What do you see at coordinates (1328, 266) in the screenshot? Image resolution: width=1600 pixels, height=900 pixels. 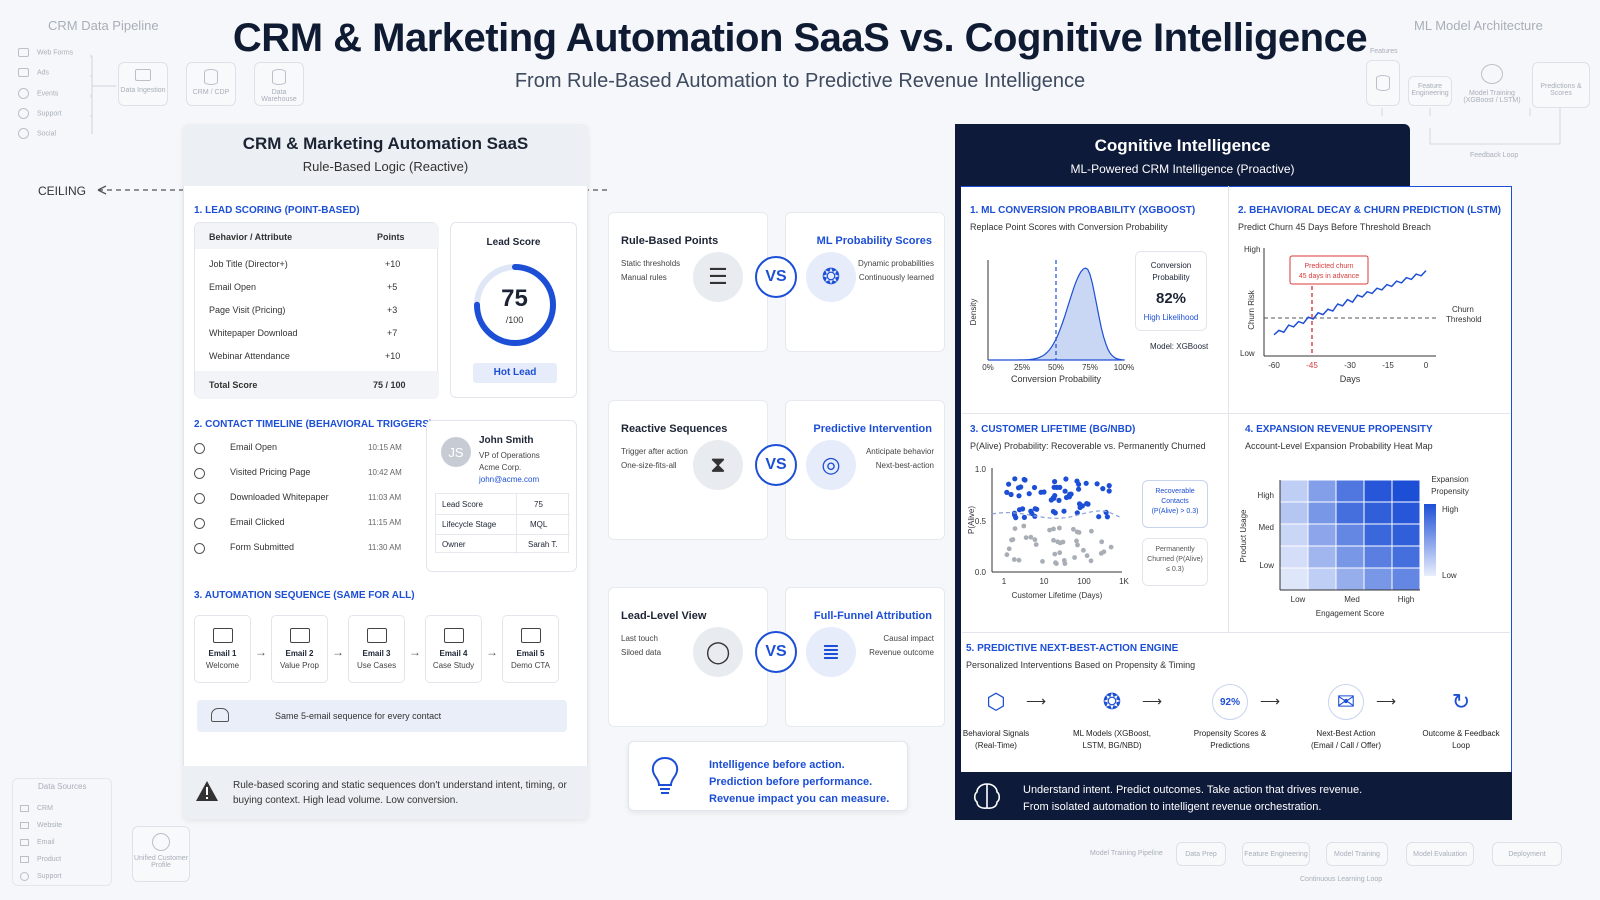 I see `prediction-callout: Predicted churn` at bounding box center [1328, 266].